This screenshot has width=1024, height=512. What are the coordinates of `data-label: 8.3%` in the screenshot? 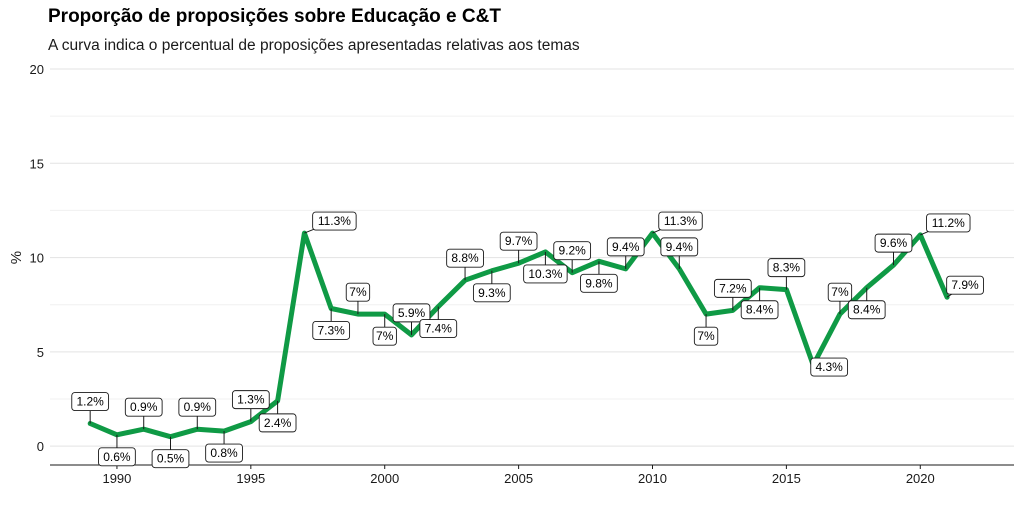 It's located at (787, 268).